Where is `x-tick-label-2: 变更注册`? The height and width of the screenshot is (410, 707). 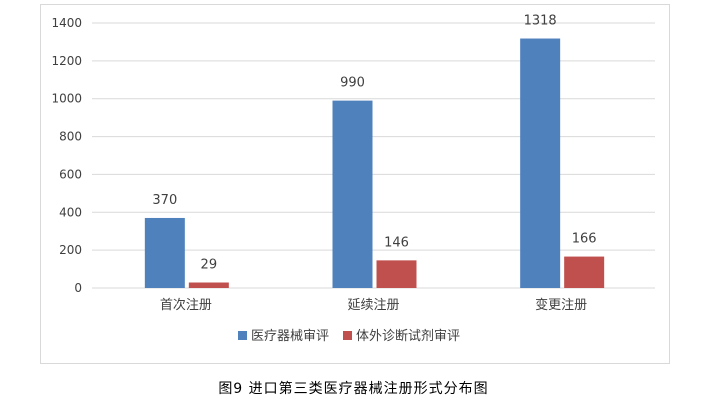 x-tick-label-2: 变更注册 is located at coordinates (561, 305).